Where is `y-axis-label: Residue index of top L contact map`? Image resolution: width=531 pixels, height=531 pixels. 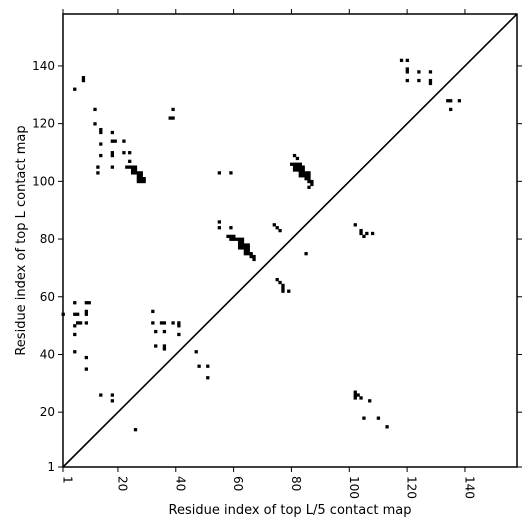 y-axis-label: Residue index of top L contact map is located at coordinates (21, 240).